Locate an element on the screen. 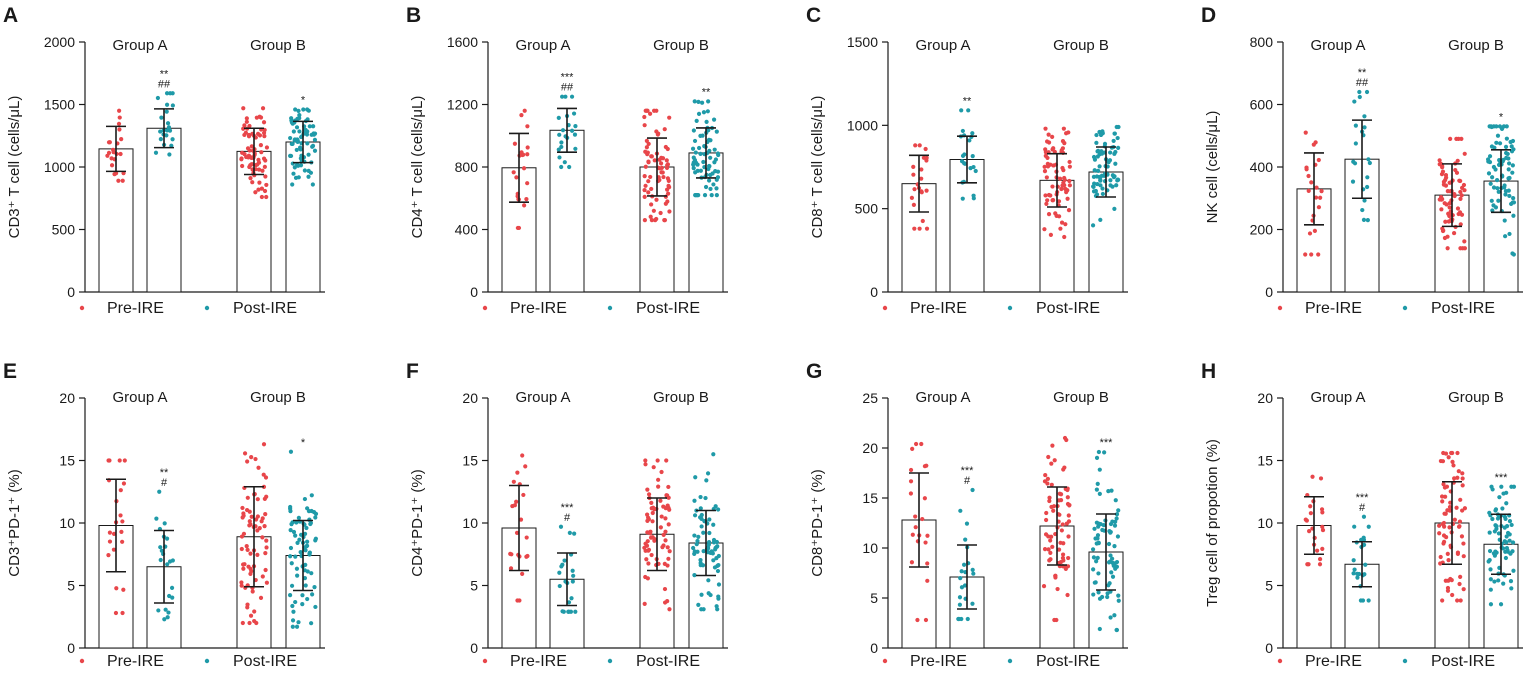 Image resolution: width=1535 pixels, height=674 pixels. y-axis-label: CD4⁺PD-1⁺ (%) is located at coordinates (417, 523).